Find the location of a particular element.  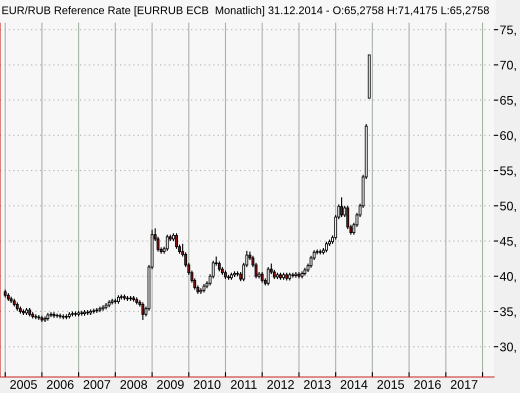

y-tick-label: 65, is located at coordinates (508, 101).